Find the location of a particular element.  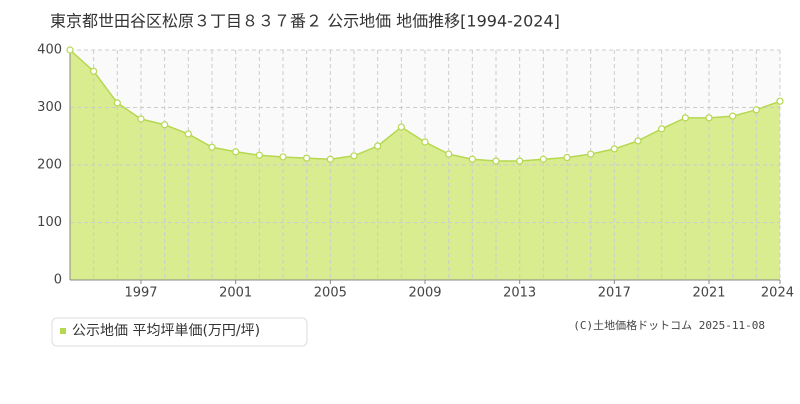

legend: 公示地価 平均坪単価(万円/坪) is located at coordinates (179, 332).